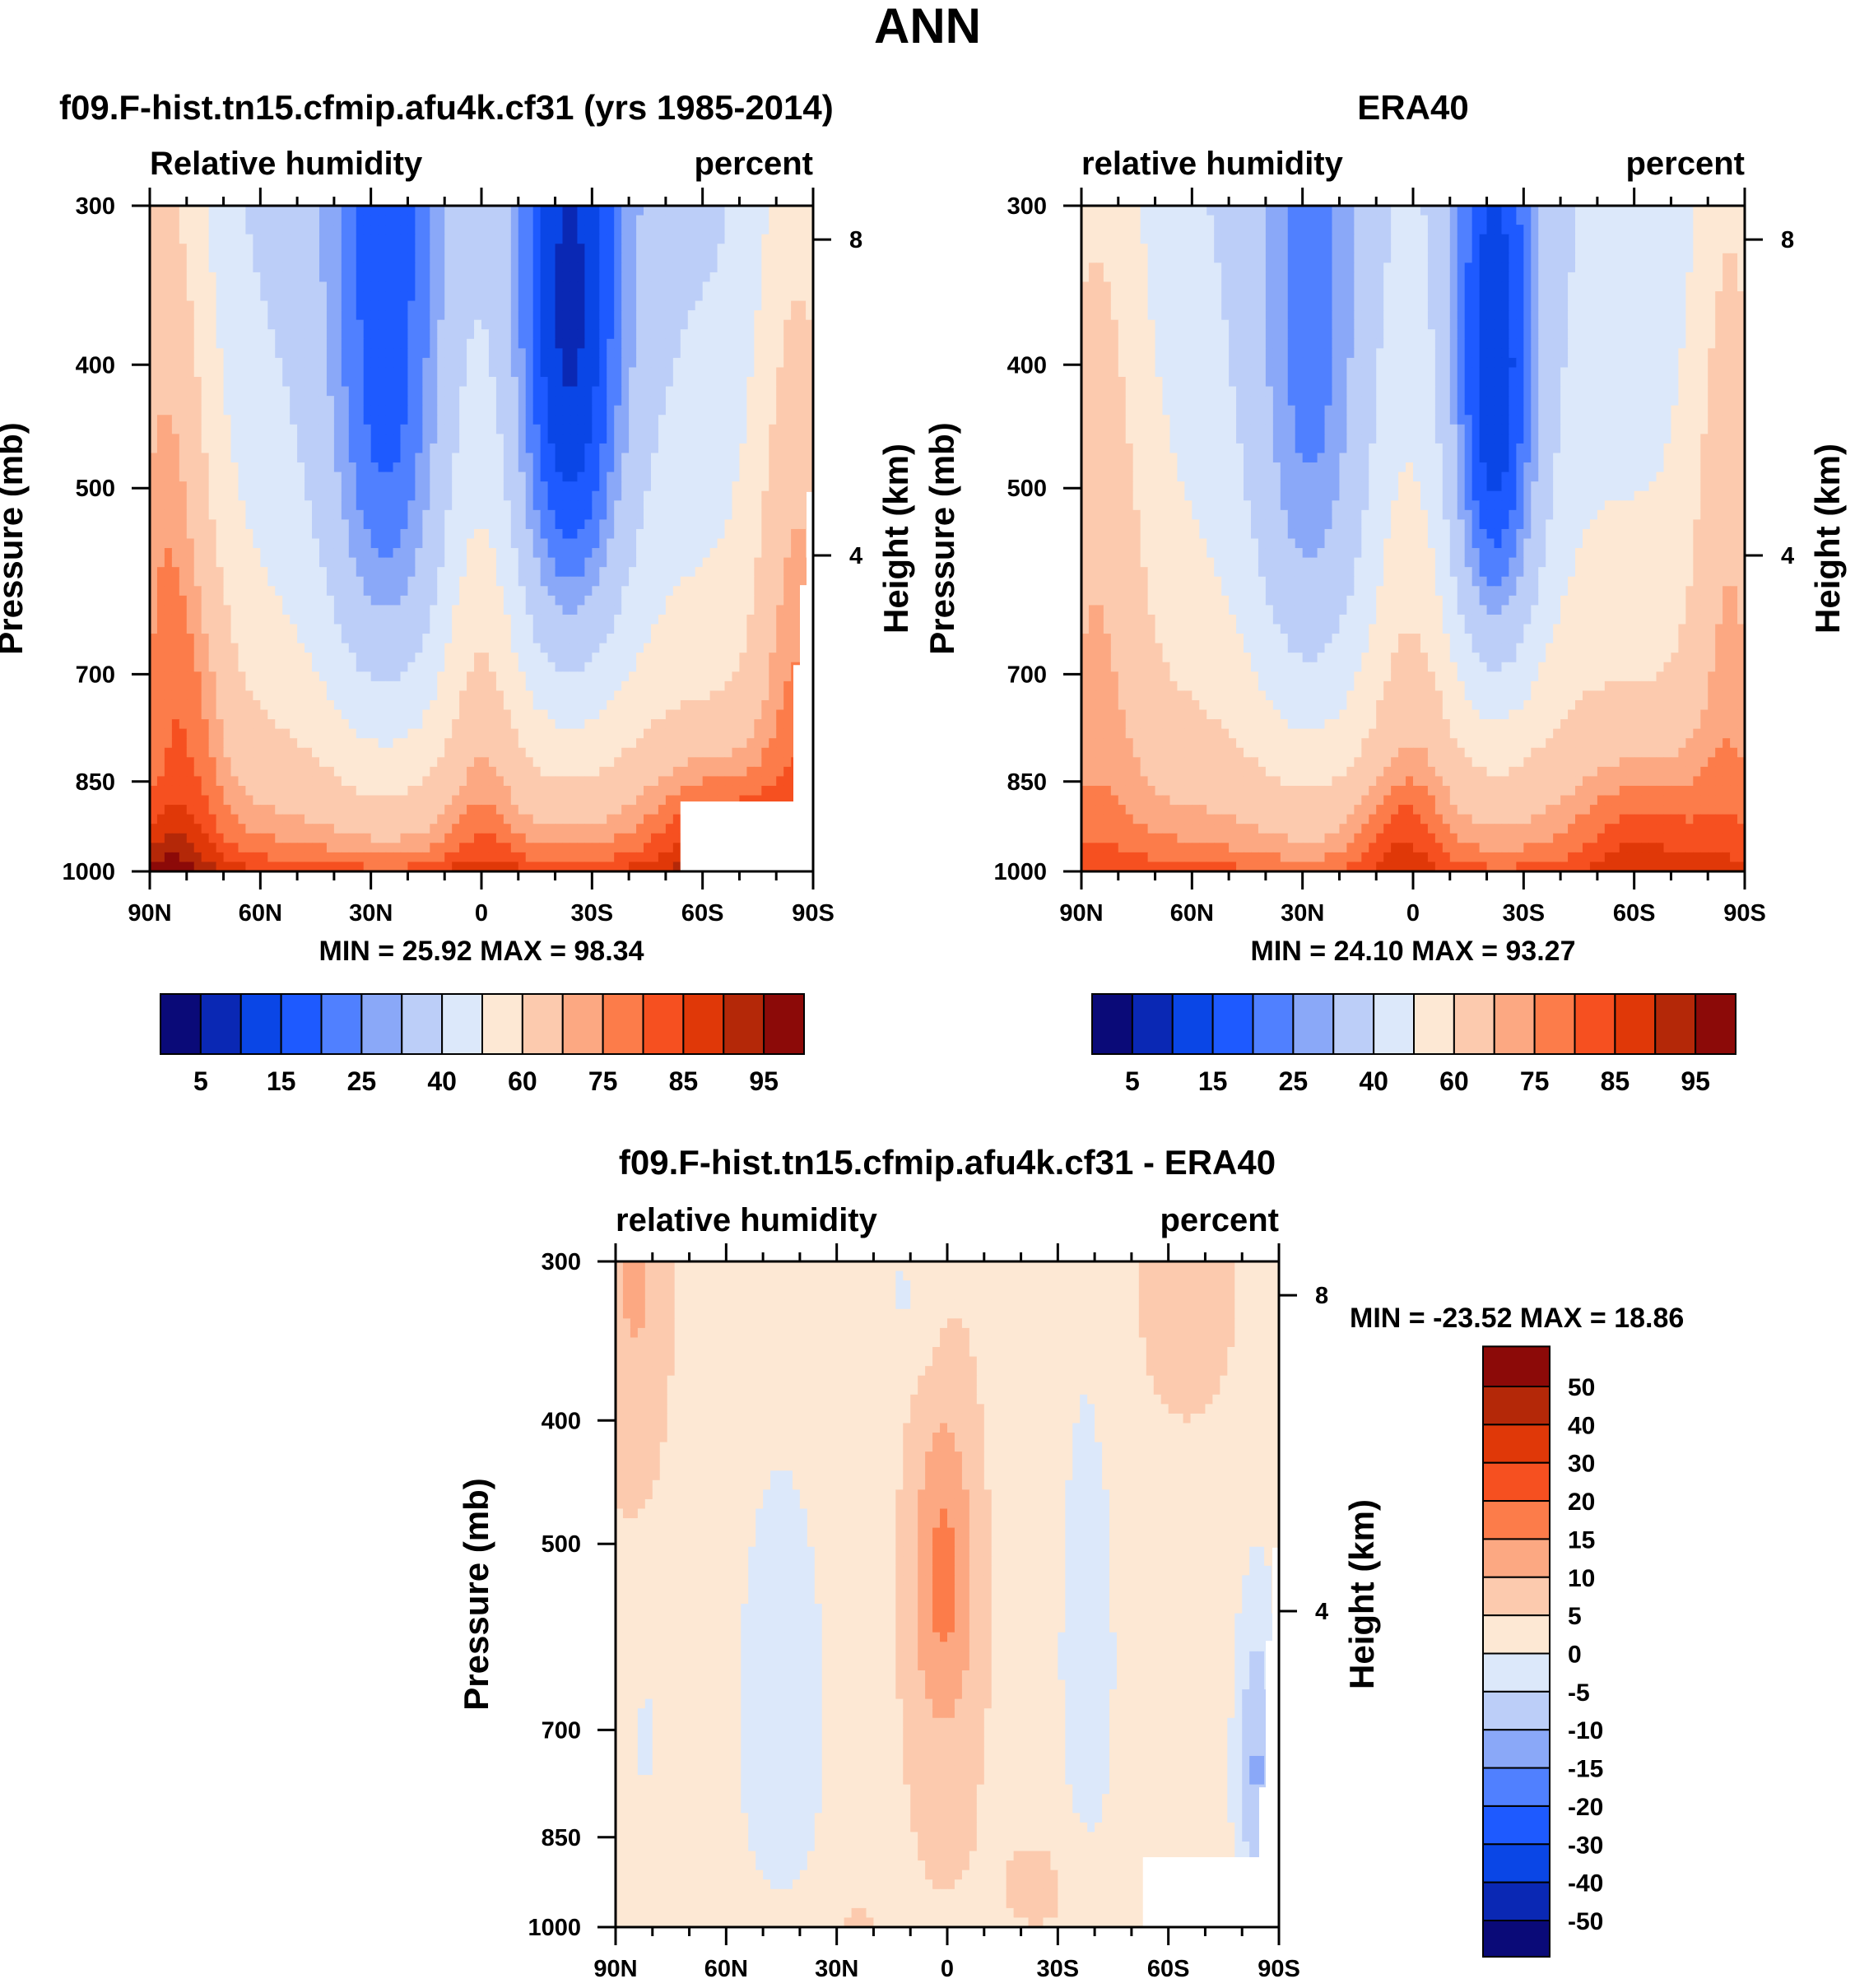 This screenshot has width=1855, height=1988. I want to click on colorbar-label: 25, so click(362, 1081).